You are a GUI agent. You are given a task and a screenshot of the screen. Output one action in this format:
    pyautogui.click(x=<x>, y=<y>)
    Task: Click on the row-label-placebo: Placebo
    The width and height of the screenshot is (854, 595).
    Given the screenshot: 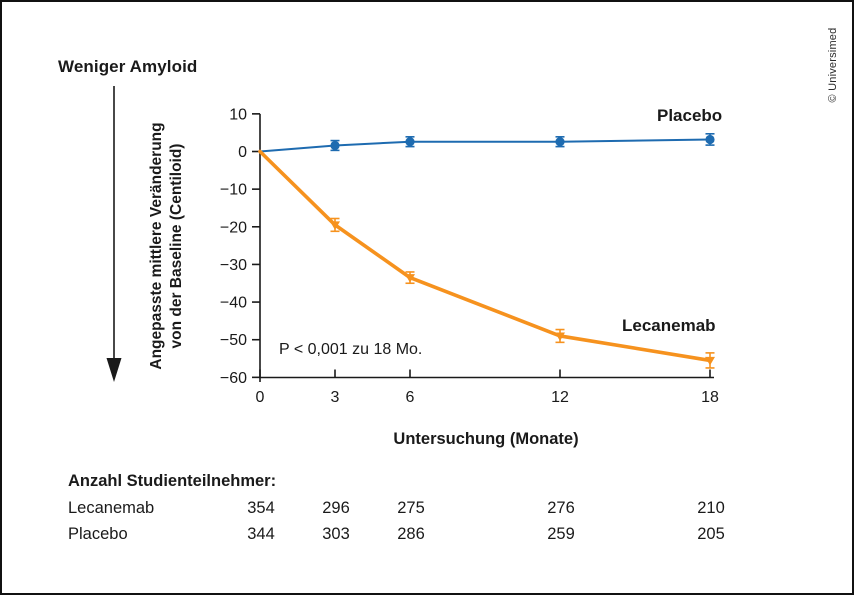 What is the action you would take?
    pyautogui.click(x=98, y=534)
    